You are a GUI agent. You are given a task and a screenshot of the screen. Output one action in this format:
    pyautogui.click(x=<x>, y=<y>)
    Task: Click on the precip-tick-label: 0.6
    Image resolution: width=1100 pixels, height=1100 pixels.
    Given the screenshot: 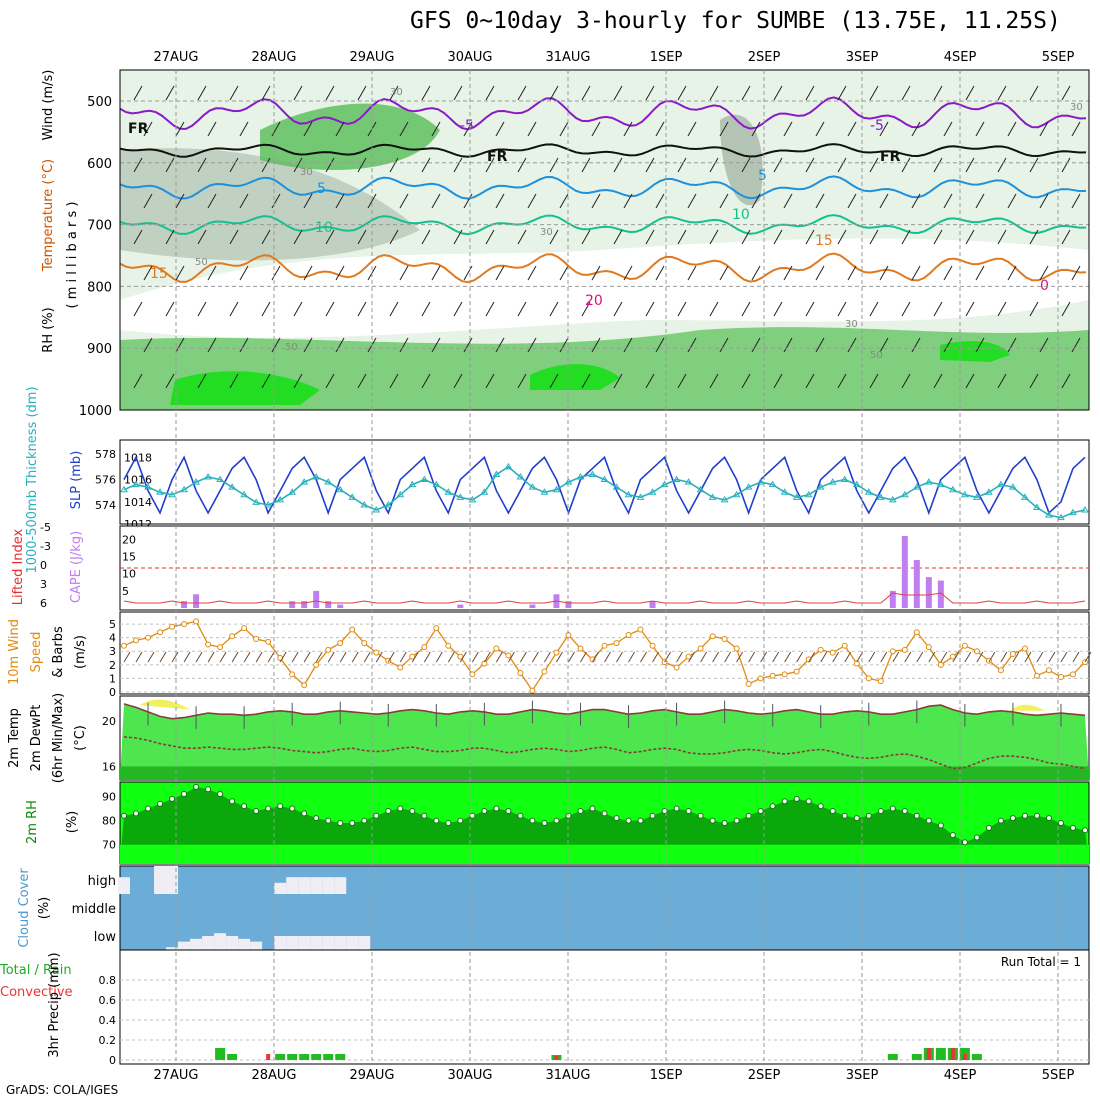 What is the action you would take?
    pyautogui.click(x=108, y=1000)
    